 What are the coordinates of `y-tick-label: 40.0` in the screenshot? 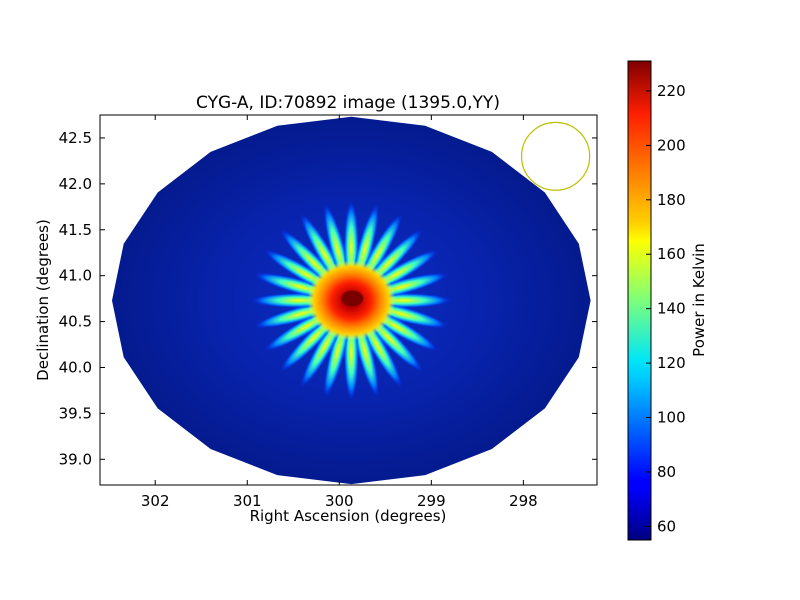 It's located at (75, 367).